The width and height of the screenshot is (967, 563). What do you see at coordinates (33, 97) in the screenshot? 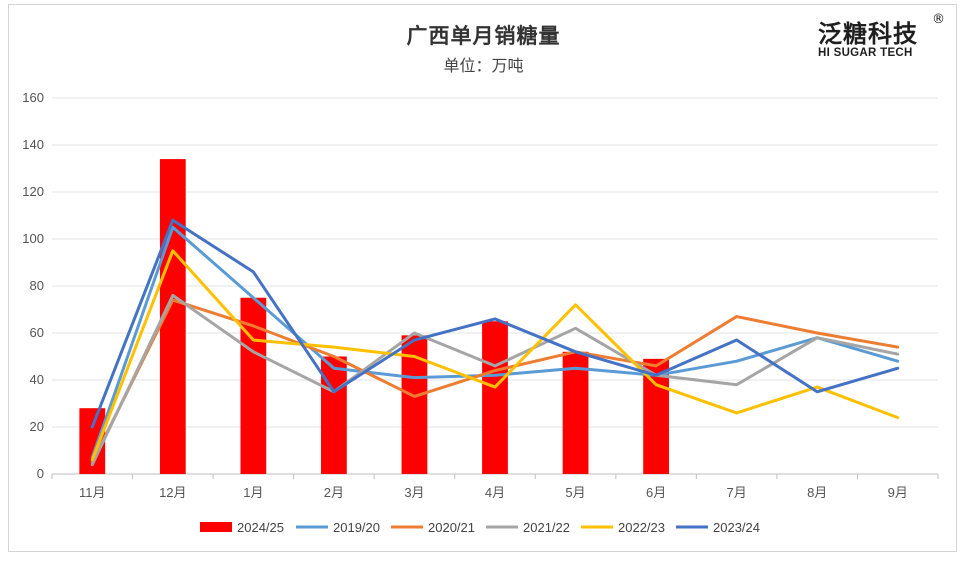
I see `y-tick-label: 160` at bounding box center [33, 97].